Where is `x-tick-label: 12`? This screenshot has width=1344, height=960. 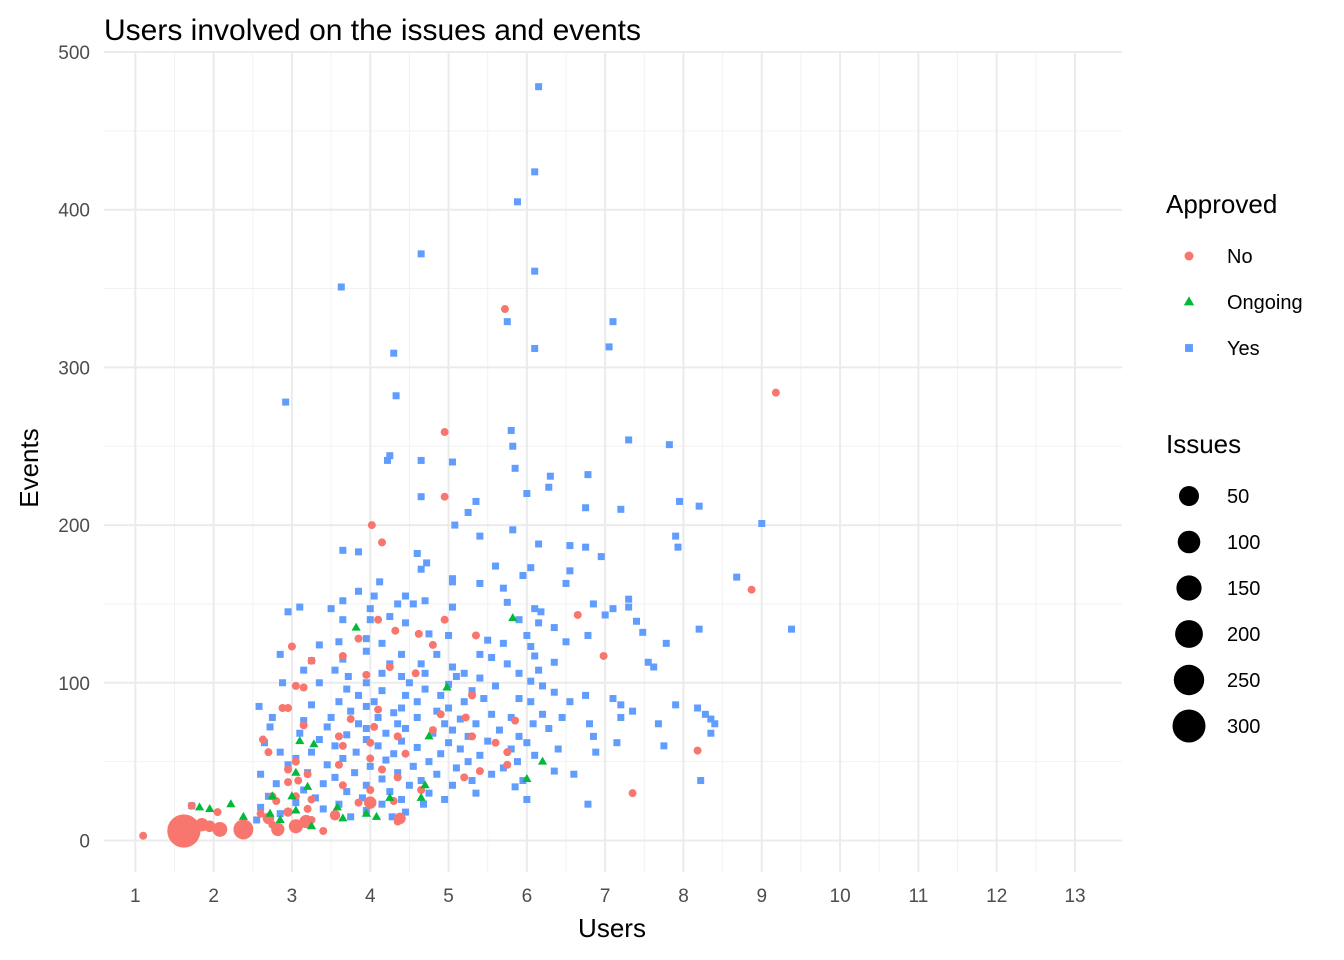 x-tick-label: 12 is located at coordinates (996, 896).